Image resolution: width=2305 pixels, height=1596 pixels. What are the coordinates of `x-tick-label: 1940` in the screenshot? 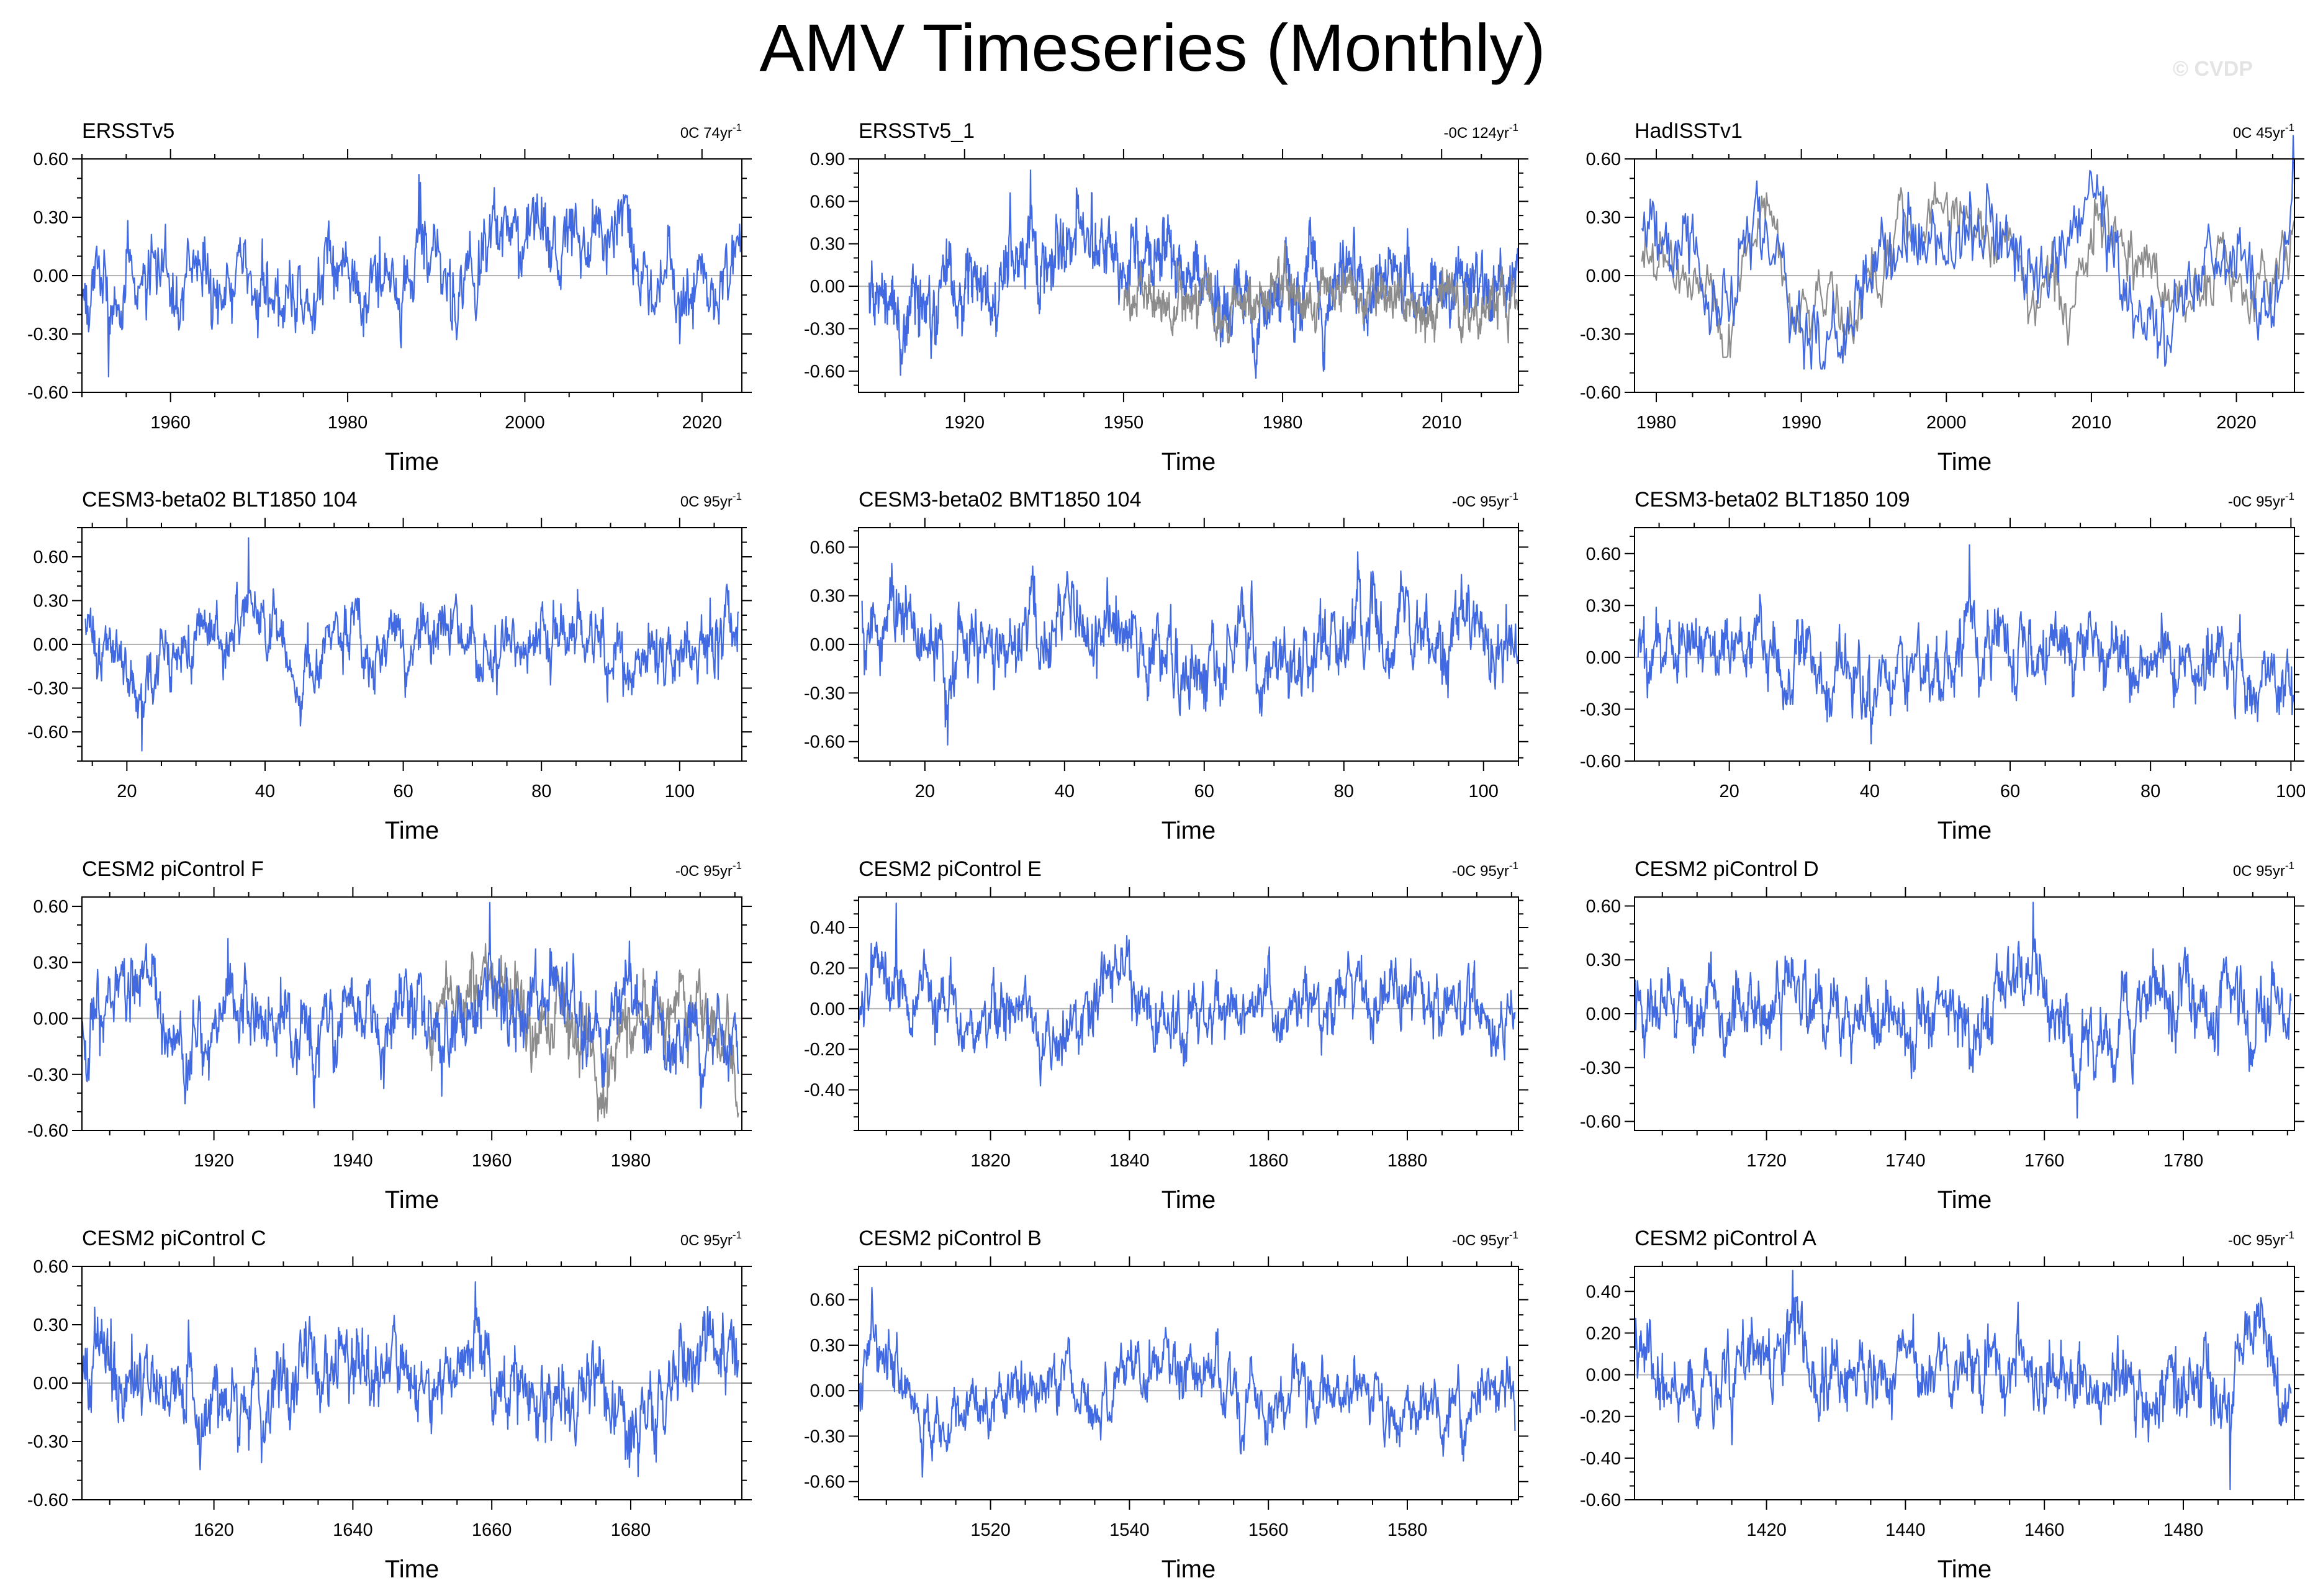 It's located at (353, 1161).